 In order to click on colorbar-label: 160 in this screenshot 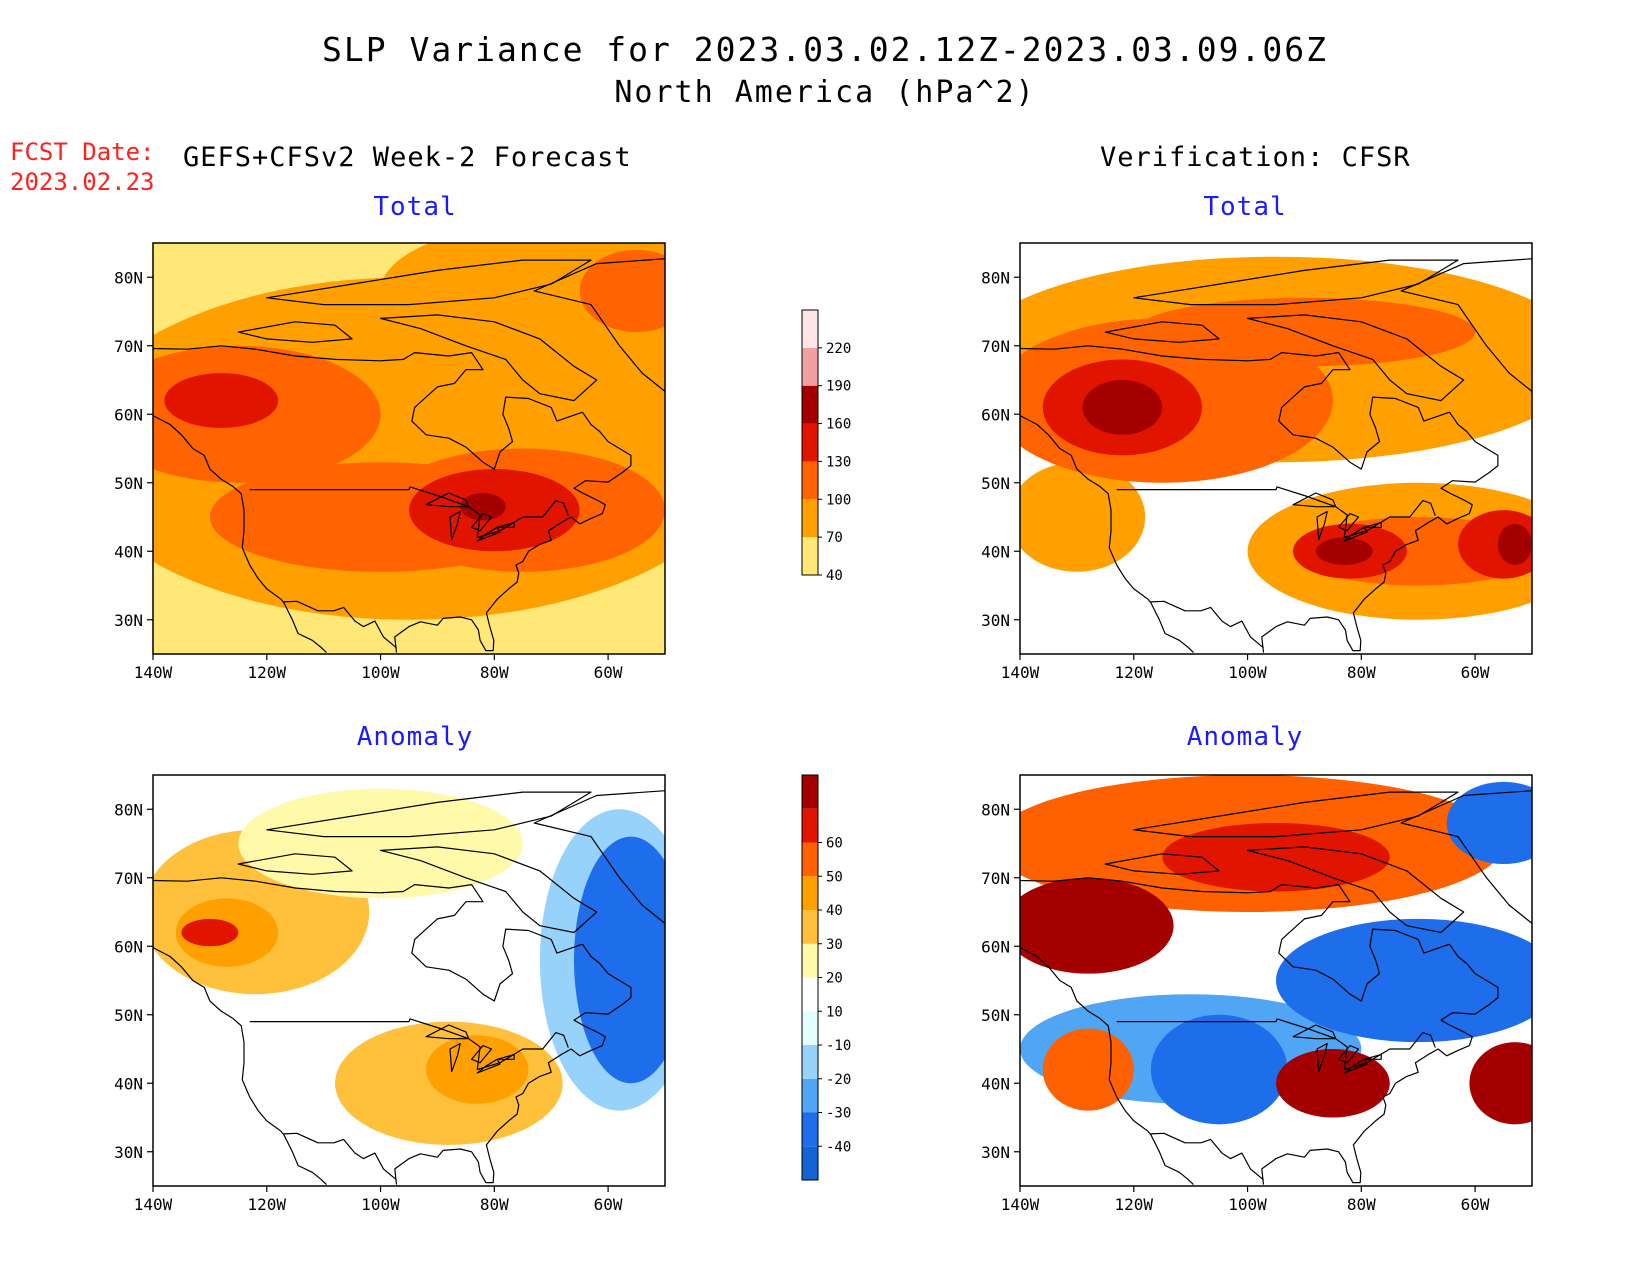, I will do `click(838, 425)`.